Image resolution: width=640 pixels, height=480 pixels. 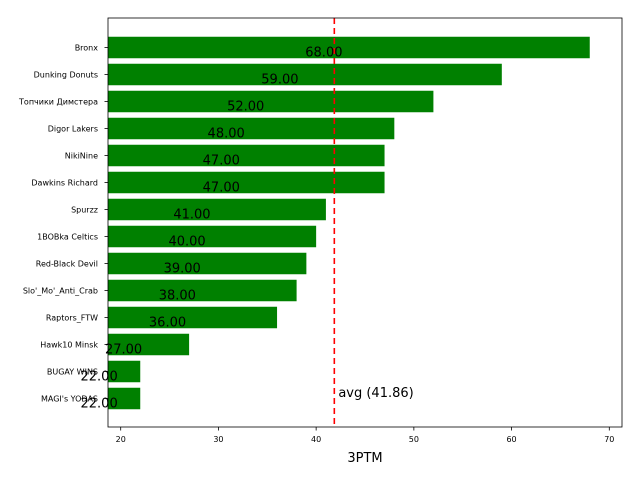 What do you see at coordinates (375, 393) in the screenshot?
I see `average-label: avg (41.86)` at bounding box center [375, 393].